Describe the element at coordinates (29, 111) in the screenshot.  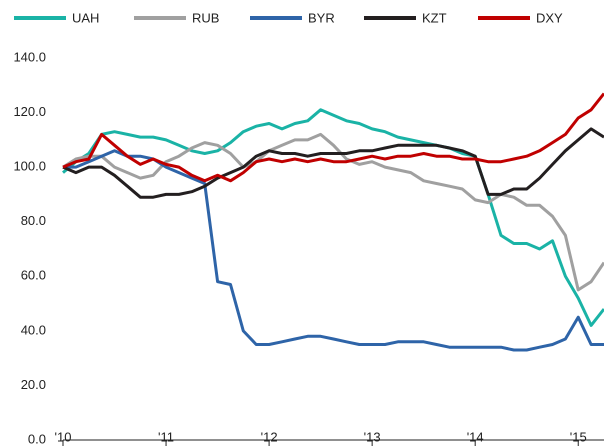
I see `y-tick-label: 120.0` at that location.